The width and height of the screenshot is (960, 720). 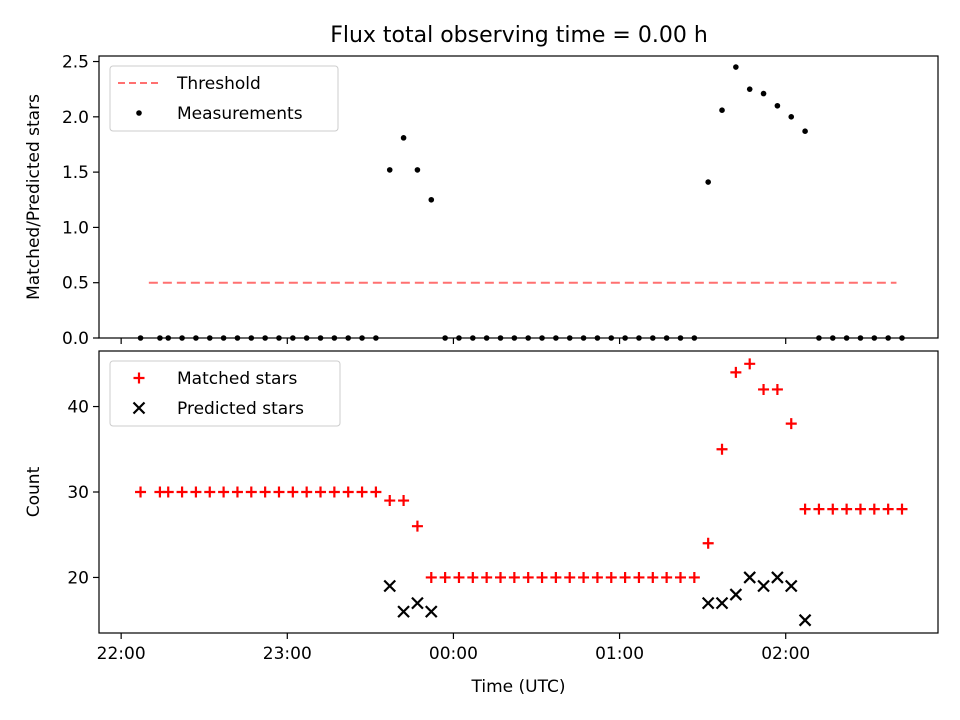 What do you see at coordinates (78, 408) in the screenshot?
I see `y-tick-label: 40` at bounding box center [78, 408].